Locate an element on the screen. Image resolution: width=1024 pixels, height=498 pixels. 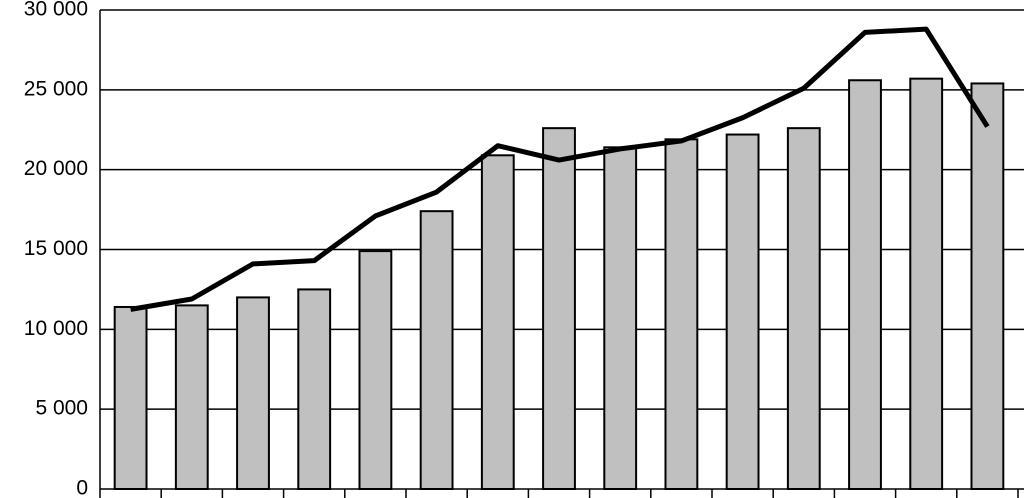
y-tick-label: 5 000 is located at coordinates (61, 408).